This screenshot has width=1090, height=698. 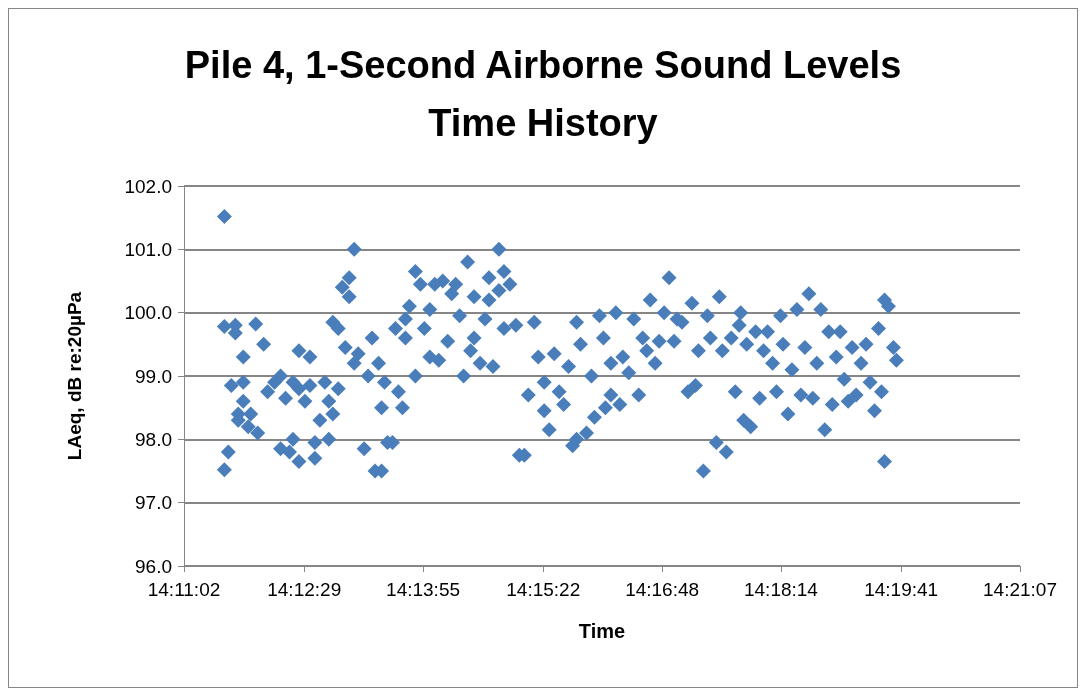 What do you see at coordinates (781, 589) in the screenshot?
I see `x-tick-label: 14:18:14` at bounding box center [781, 589].